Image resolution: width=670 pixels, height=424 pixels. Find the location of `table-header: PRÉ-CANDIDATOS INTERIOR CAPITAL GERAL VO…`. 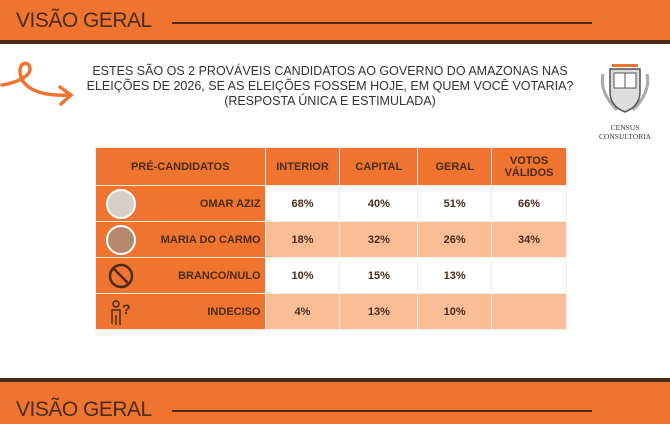

table-header: PRÉ-CANDIDATOS INTERIOR CAPITAL GERAL VO… is located at coordinates (331, 166).